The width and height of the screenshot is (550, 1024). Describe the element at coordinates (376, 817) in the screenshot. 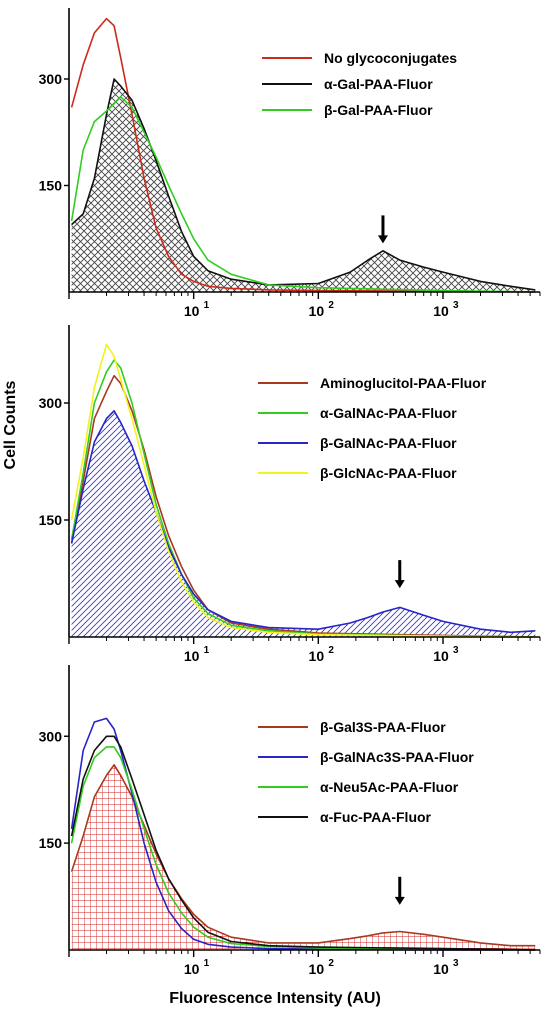

I see `legend-label: α-Fuc-PAA-Fluor` at that location.